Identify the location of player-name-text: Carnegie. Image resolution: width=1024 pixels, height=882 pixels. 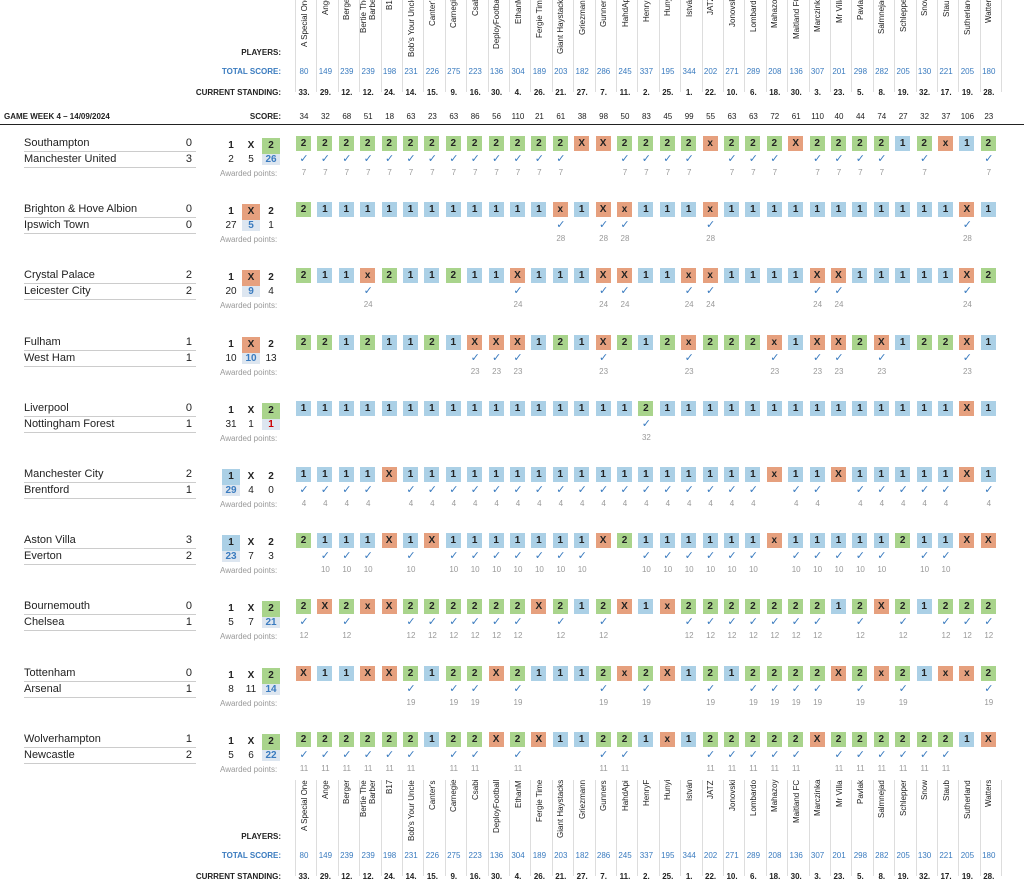
(454, 14).